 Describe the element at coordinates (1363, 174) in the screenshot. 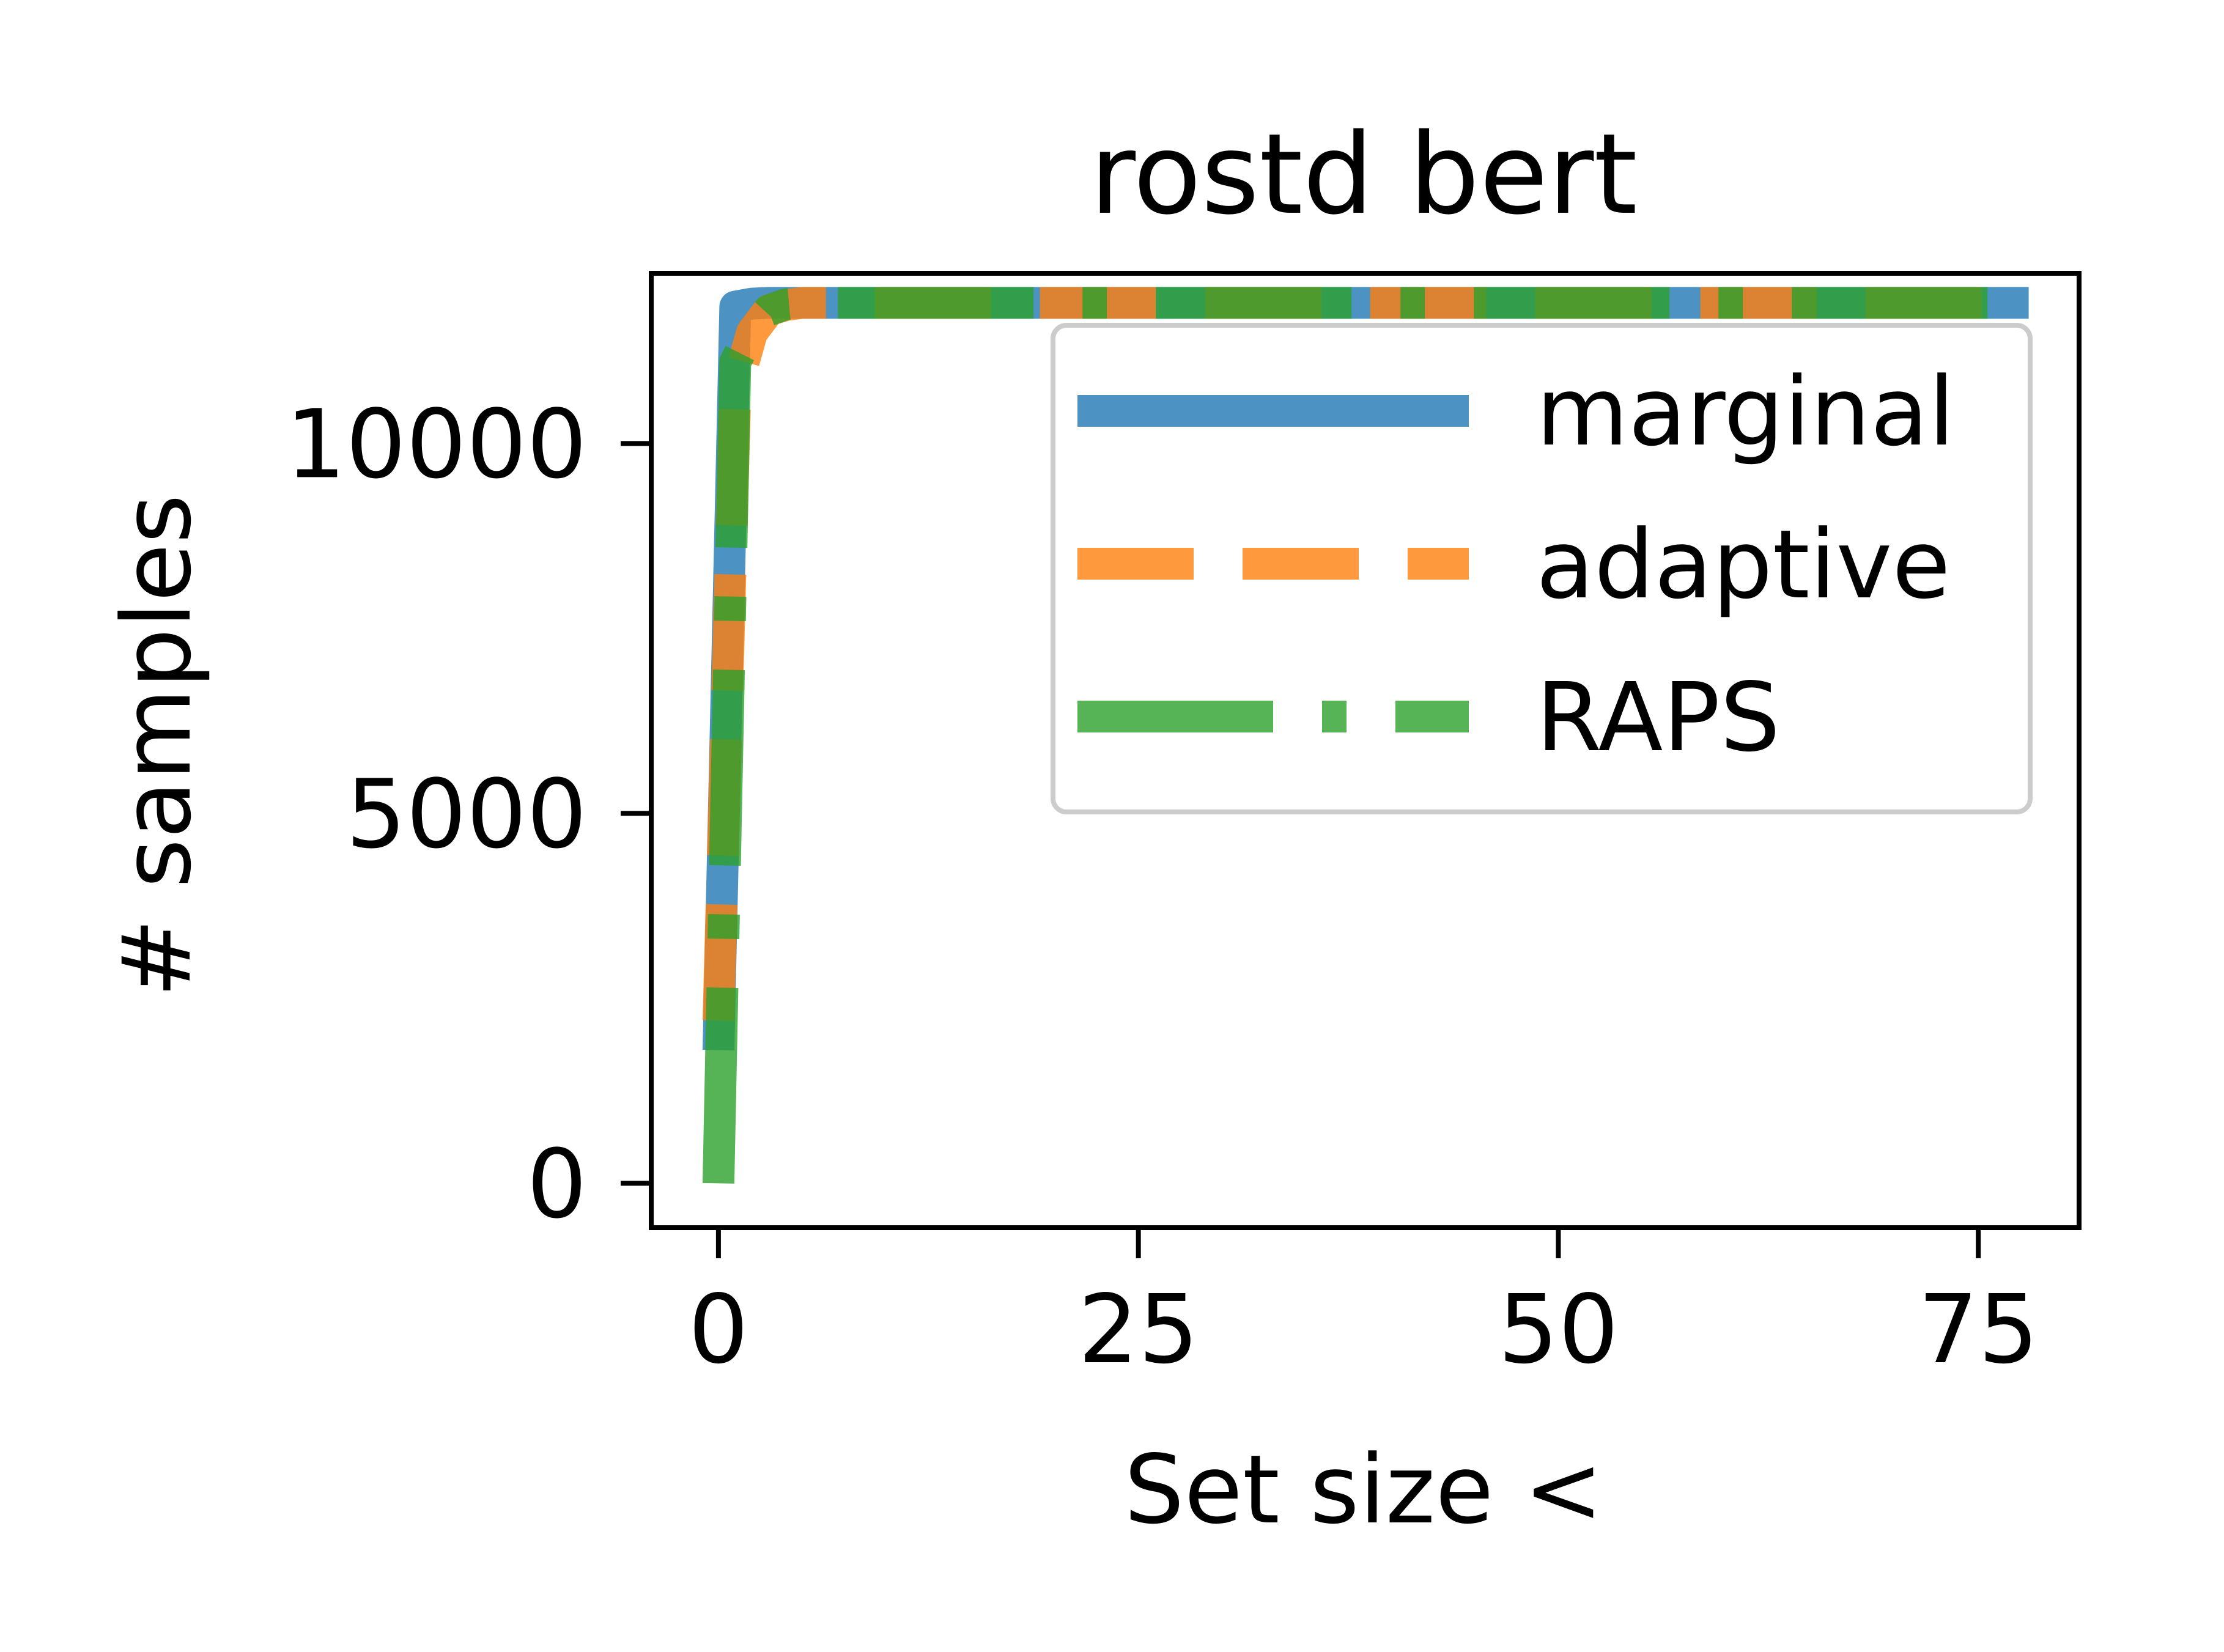

I see `chart-title: rostd bert` at that location.